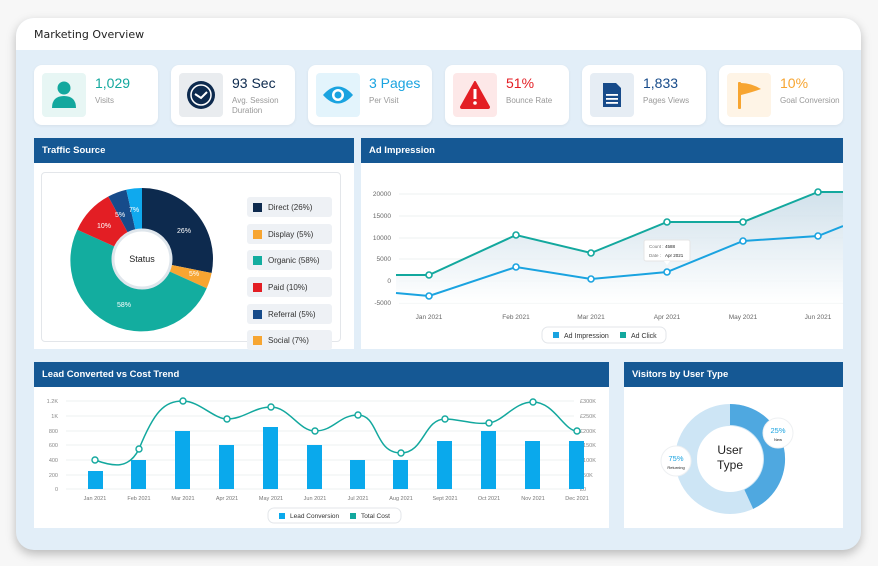  Describe the element at coordinates (384, 100) in the screenshot. I see `kpi-label: Per Visit` at that location.